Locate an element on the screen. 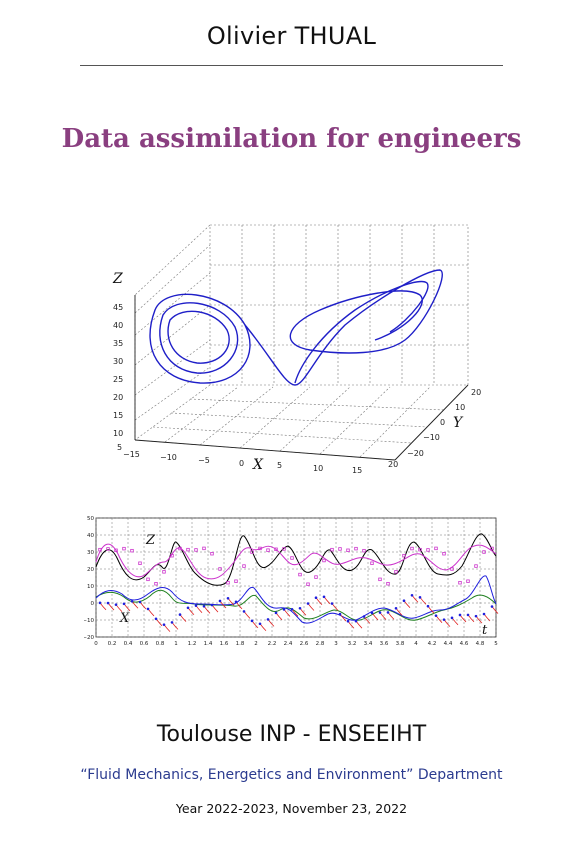 The image size is (583, 855). x-tick-label: 1.2 is located at coordinates (192, 644).